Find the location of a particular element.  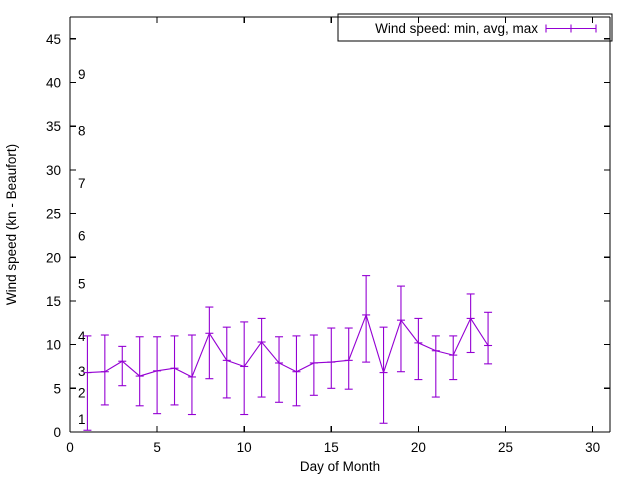

beaufort-label: 6 is located at coordinates (82, 235).